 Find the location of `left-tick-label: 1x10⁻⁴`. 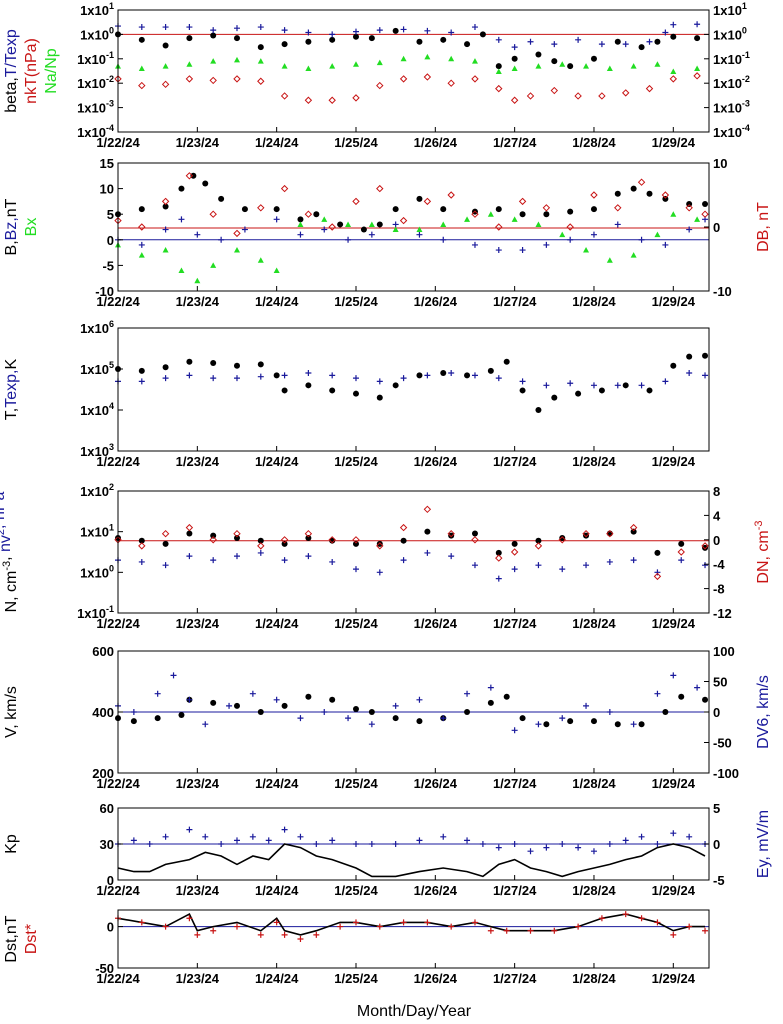

left-tick-label: 1x10⁻⁴ is located at coordinates (95, 131).